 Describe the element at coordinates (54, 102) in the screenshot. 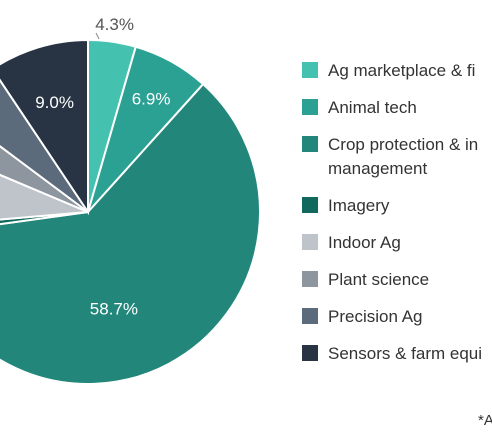

I see `data-label-7: 9.0%` at that location.